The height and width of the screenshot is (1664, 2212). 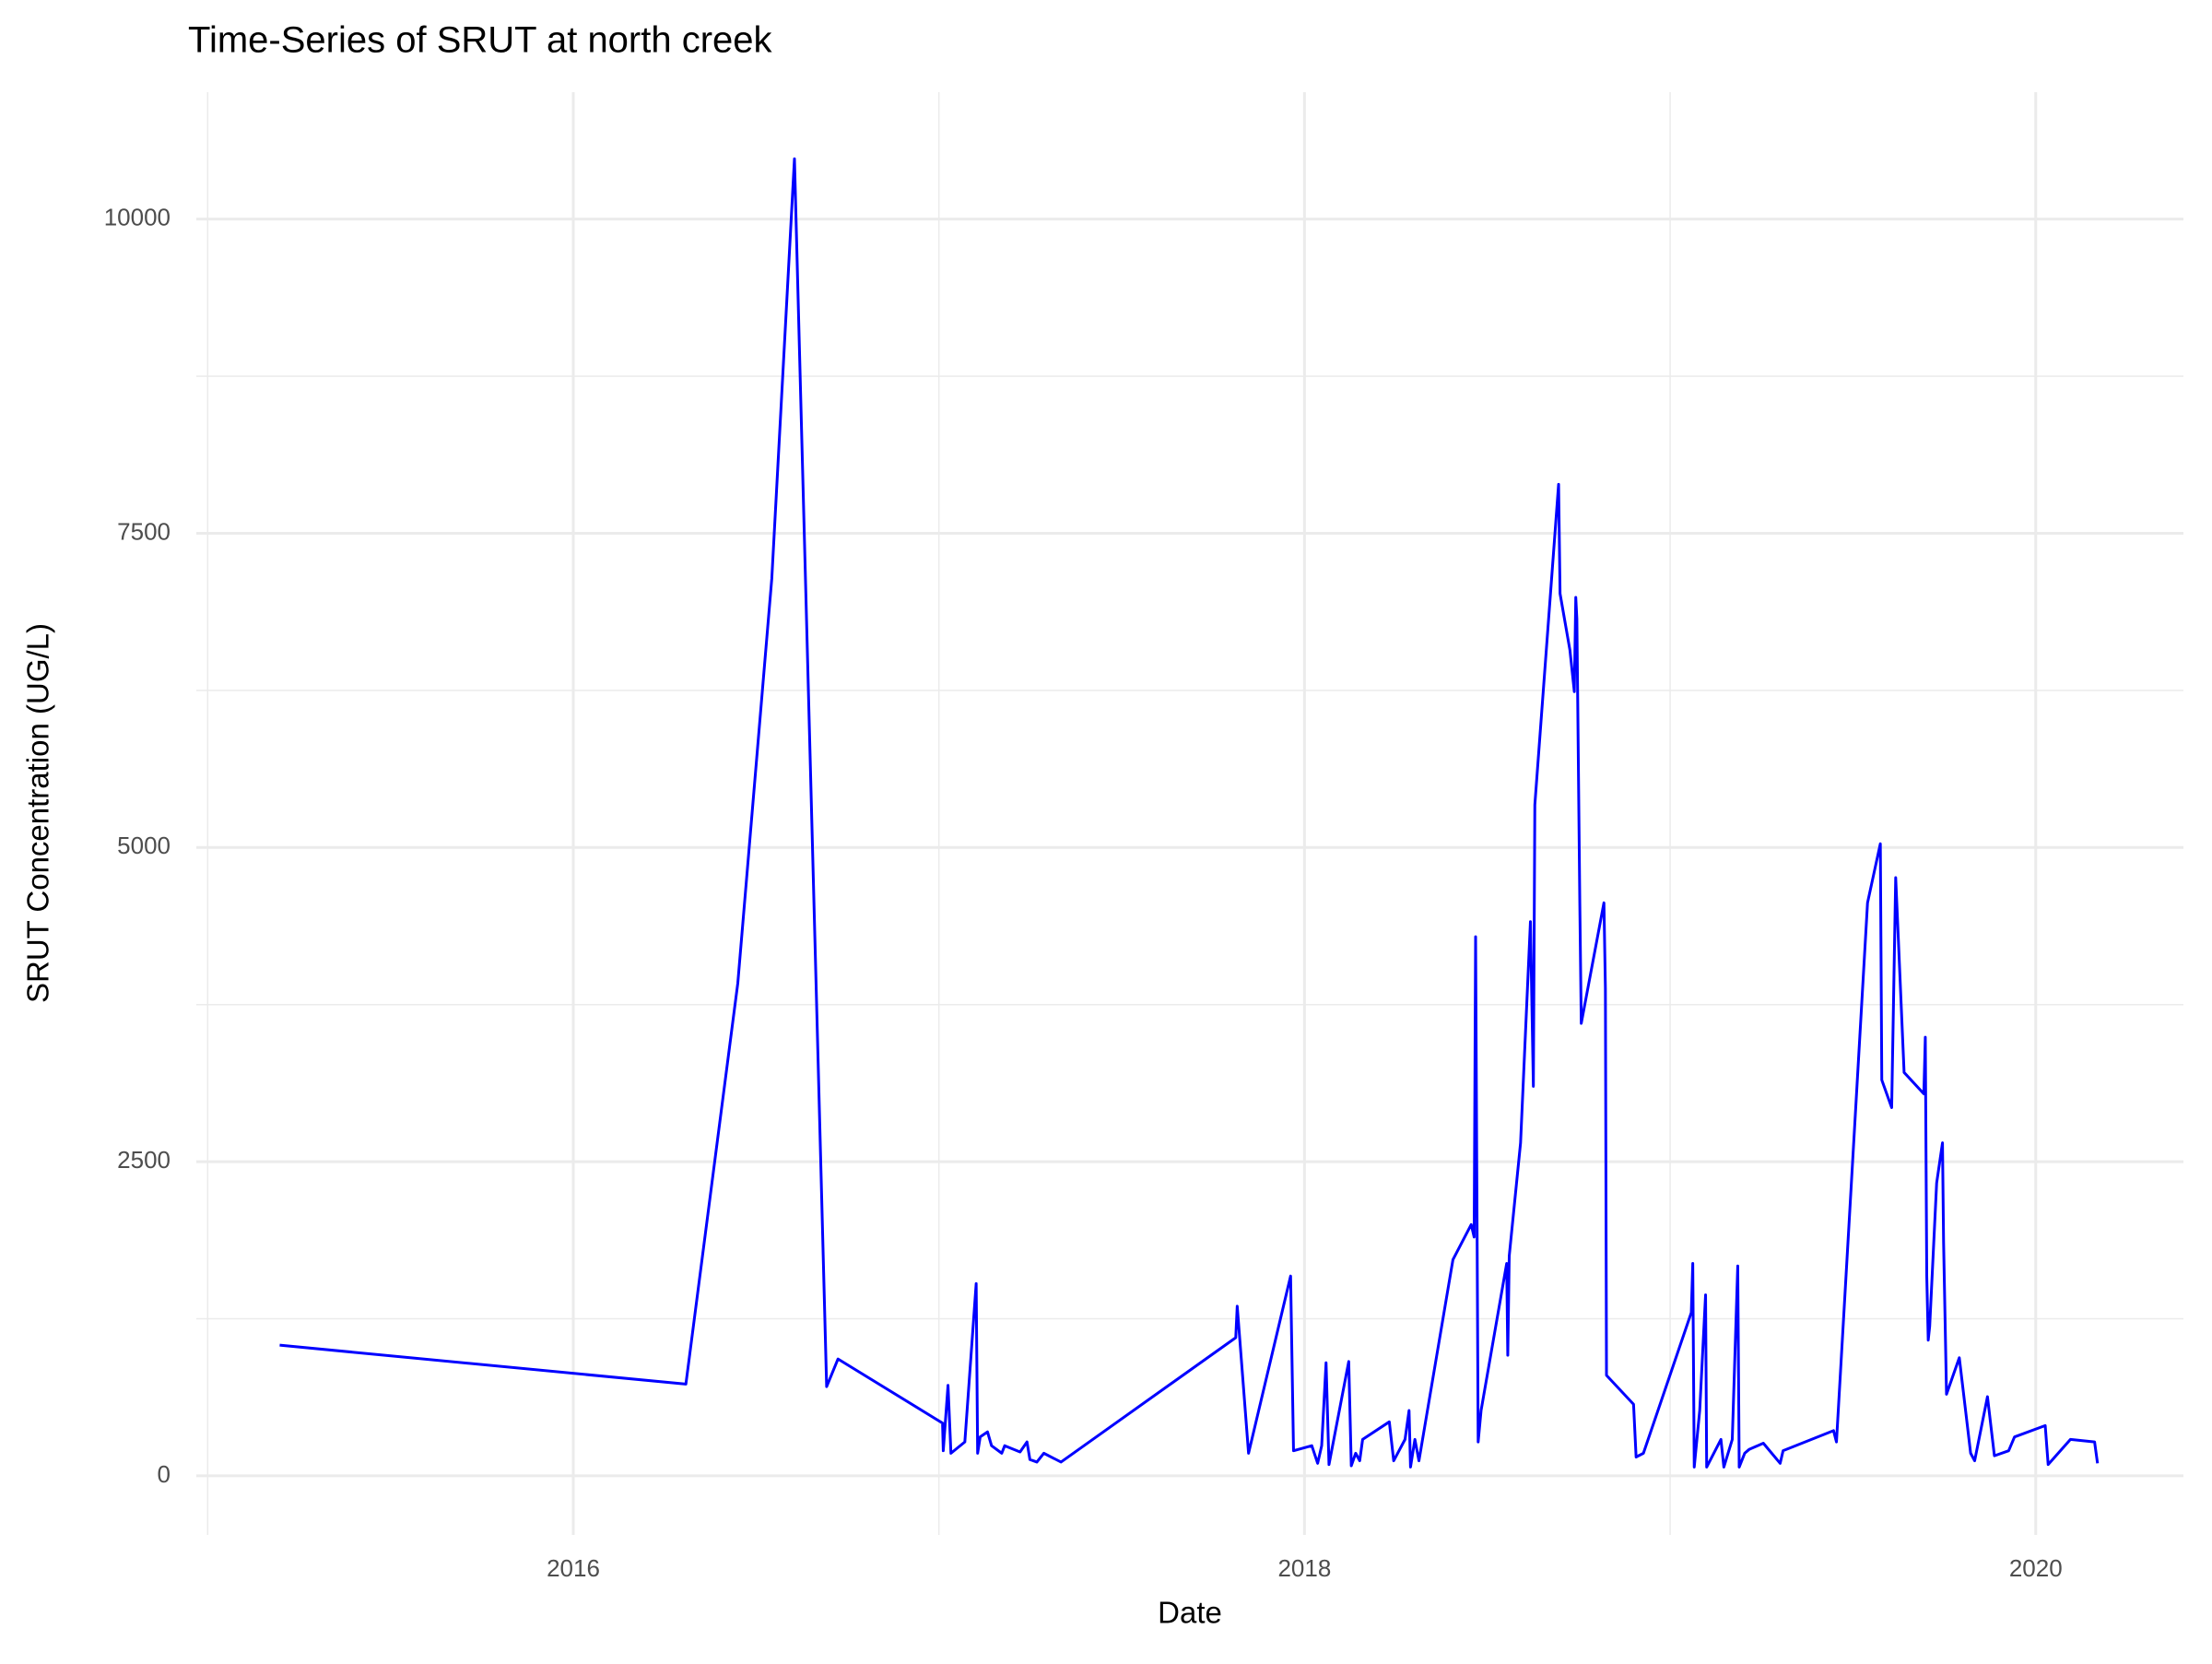 What do you see at coordinates (2036, 1568) in the screenshot?
I see `x-tick-label: 2020` at bounding box center [2036, 1568].